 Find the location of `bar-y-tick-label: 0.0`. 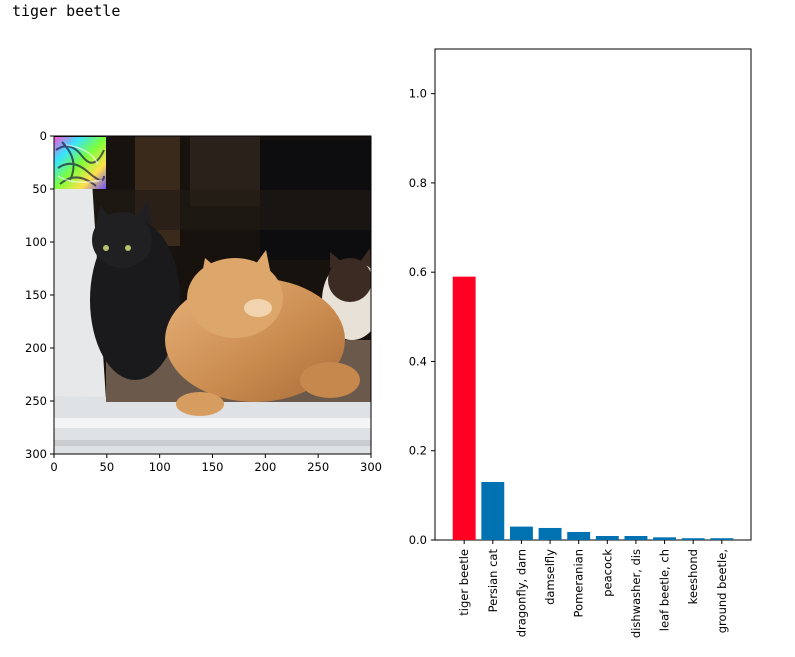

bar-y-tick-label: 0.0 is located at coordinates (418, 540).